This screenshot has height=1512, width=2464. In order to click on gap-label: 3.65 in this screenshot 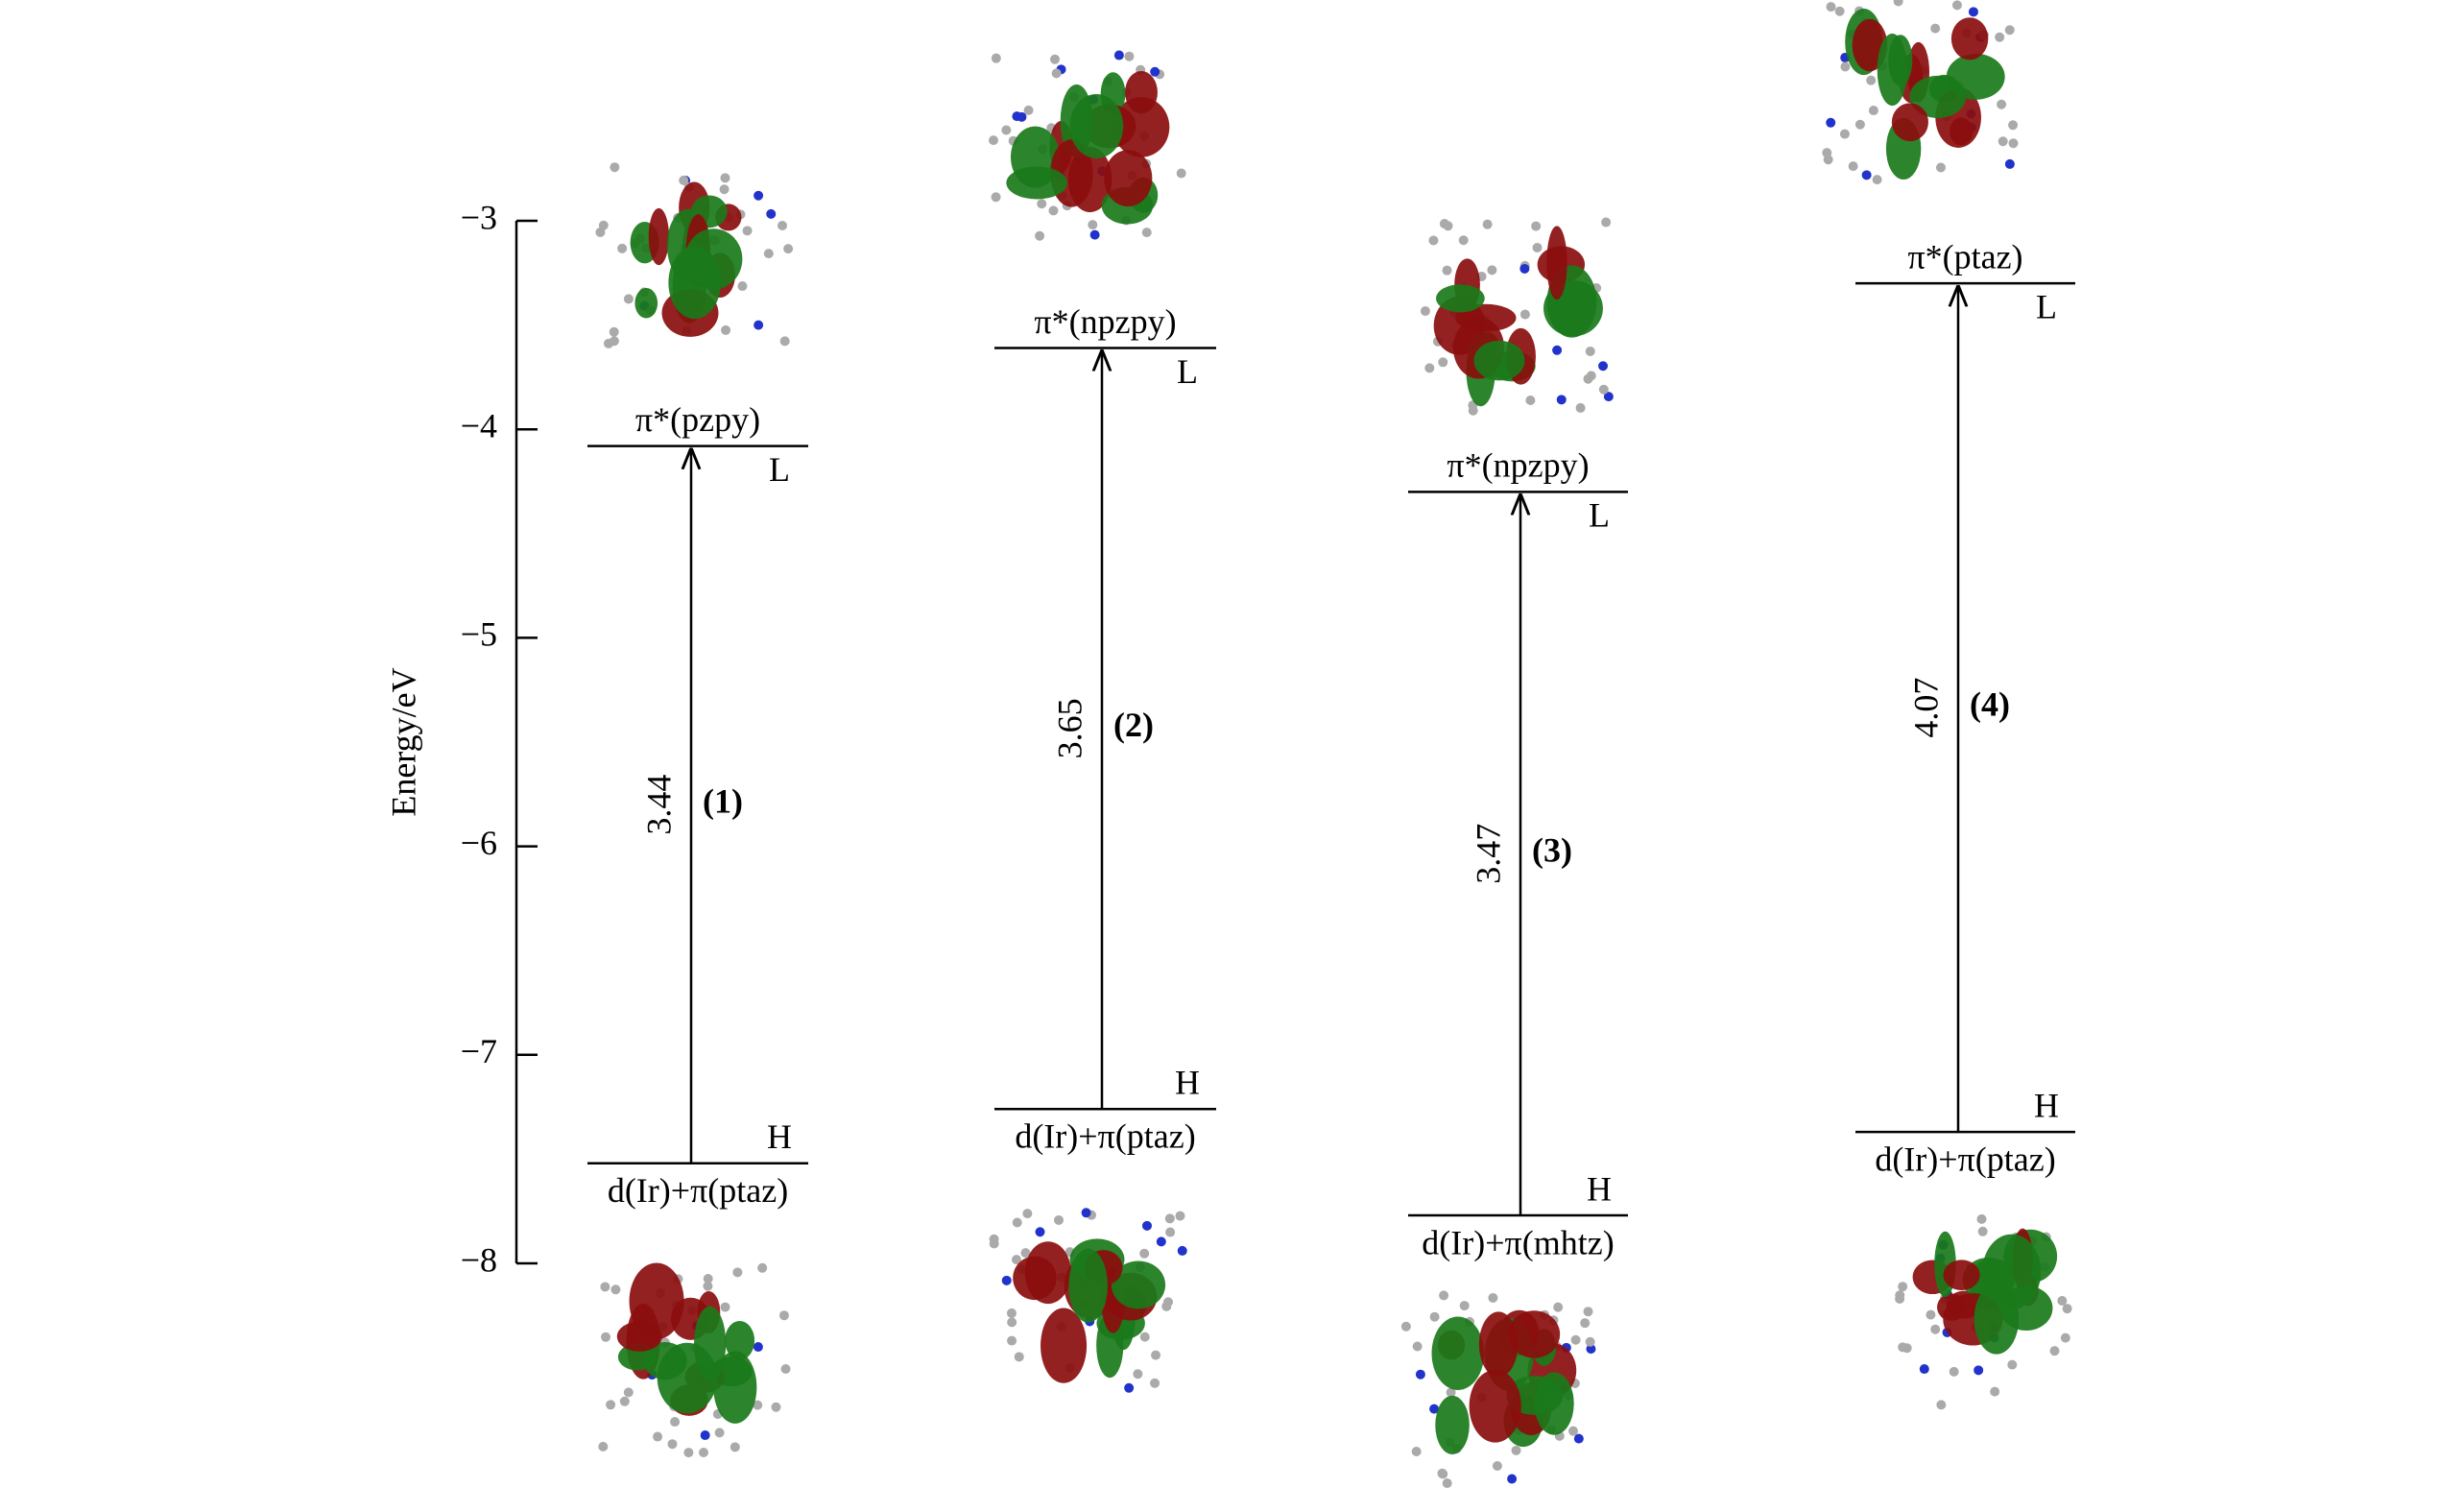, I will do `click(1069, 728)`.